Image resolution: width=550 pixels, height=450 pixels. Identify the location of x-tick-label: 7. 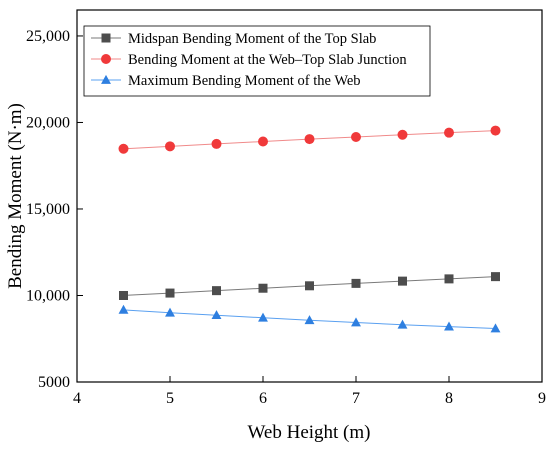
(356, 398).